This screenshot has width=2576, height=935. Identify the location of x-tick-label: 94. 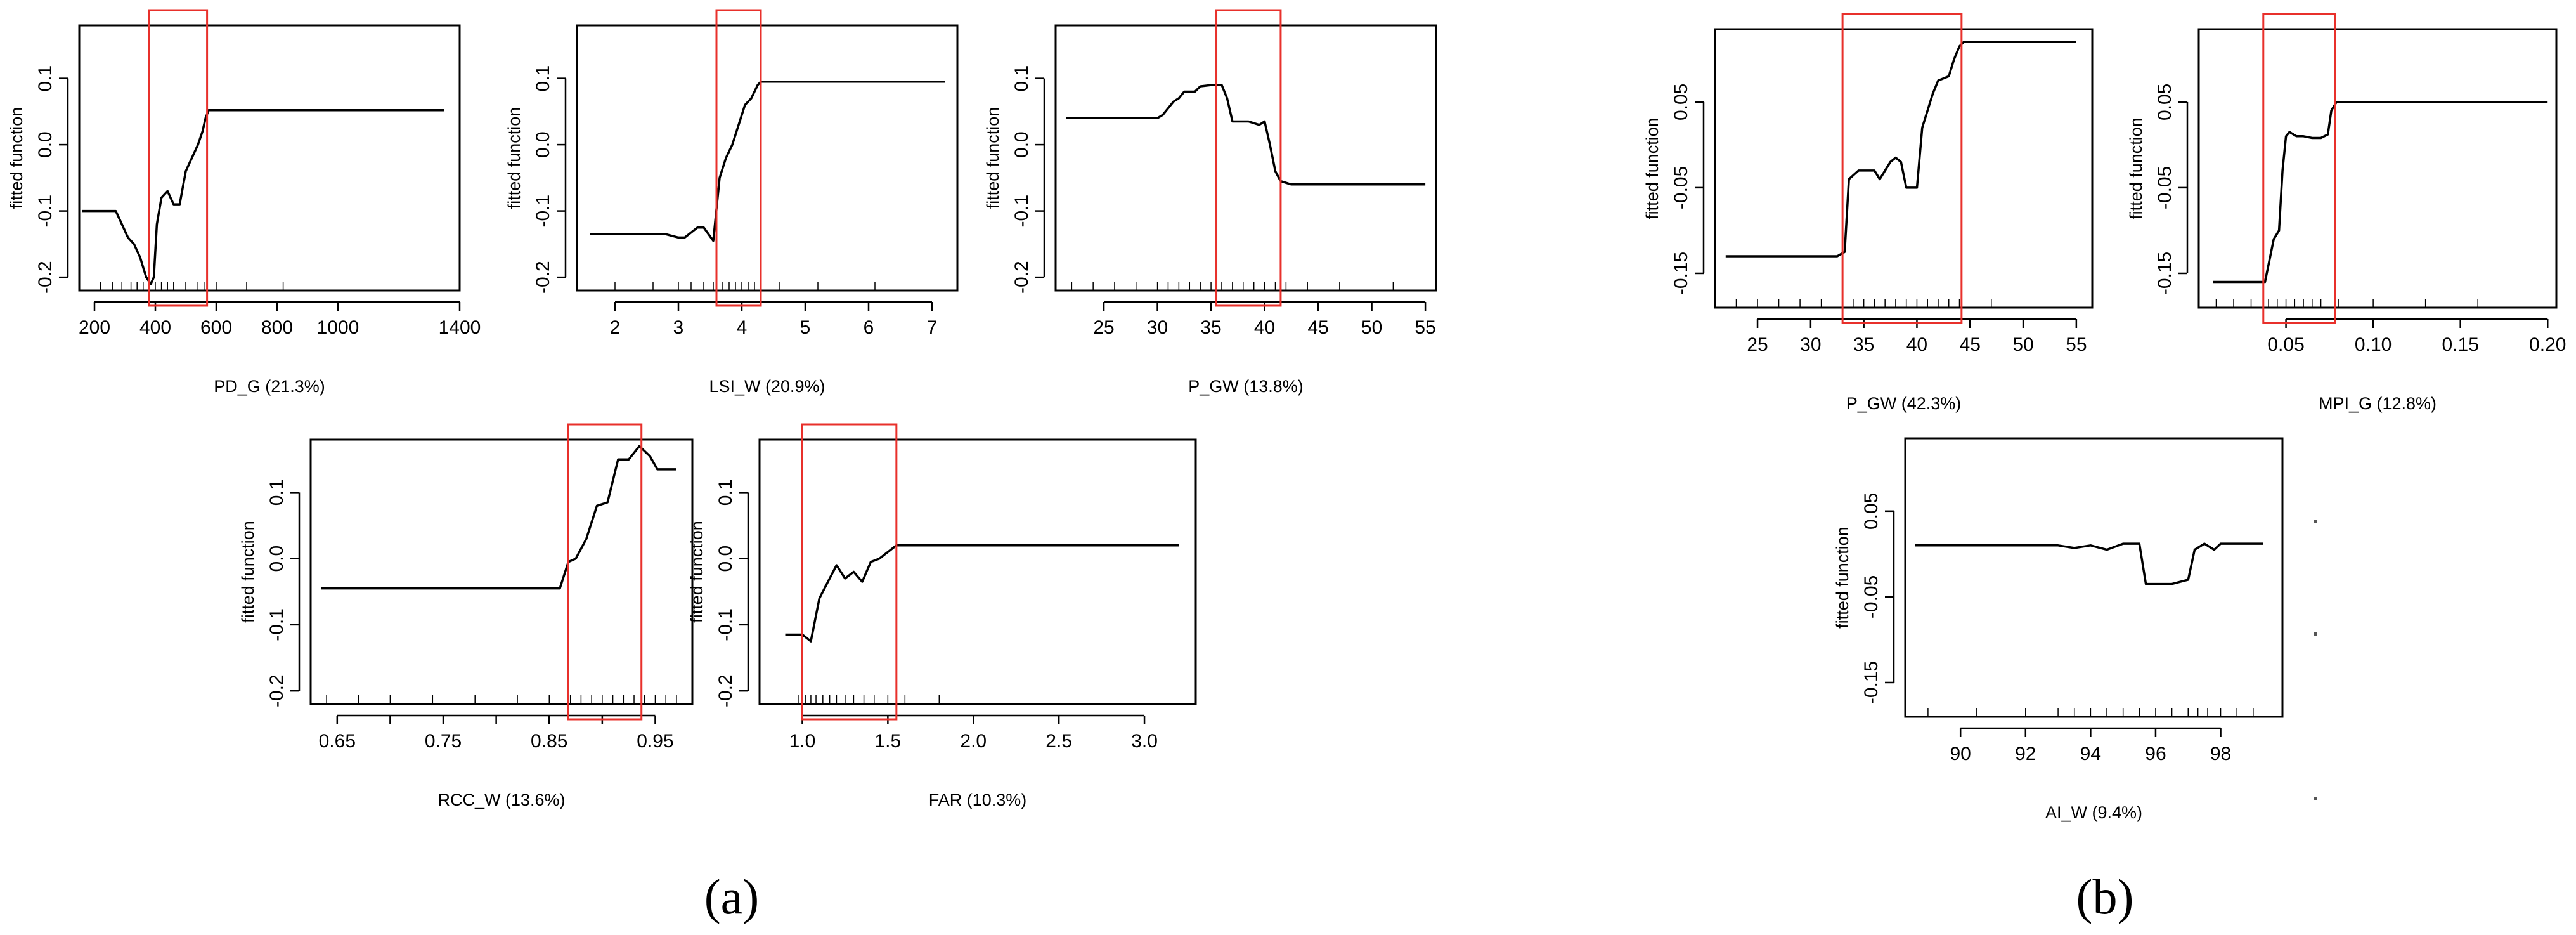
(2090, 753).